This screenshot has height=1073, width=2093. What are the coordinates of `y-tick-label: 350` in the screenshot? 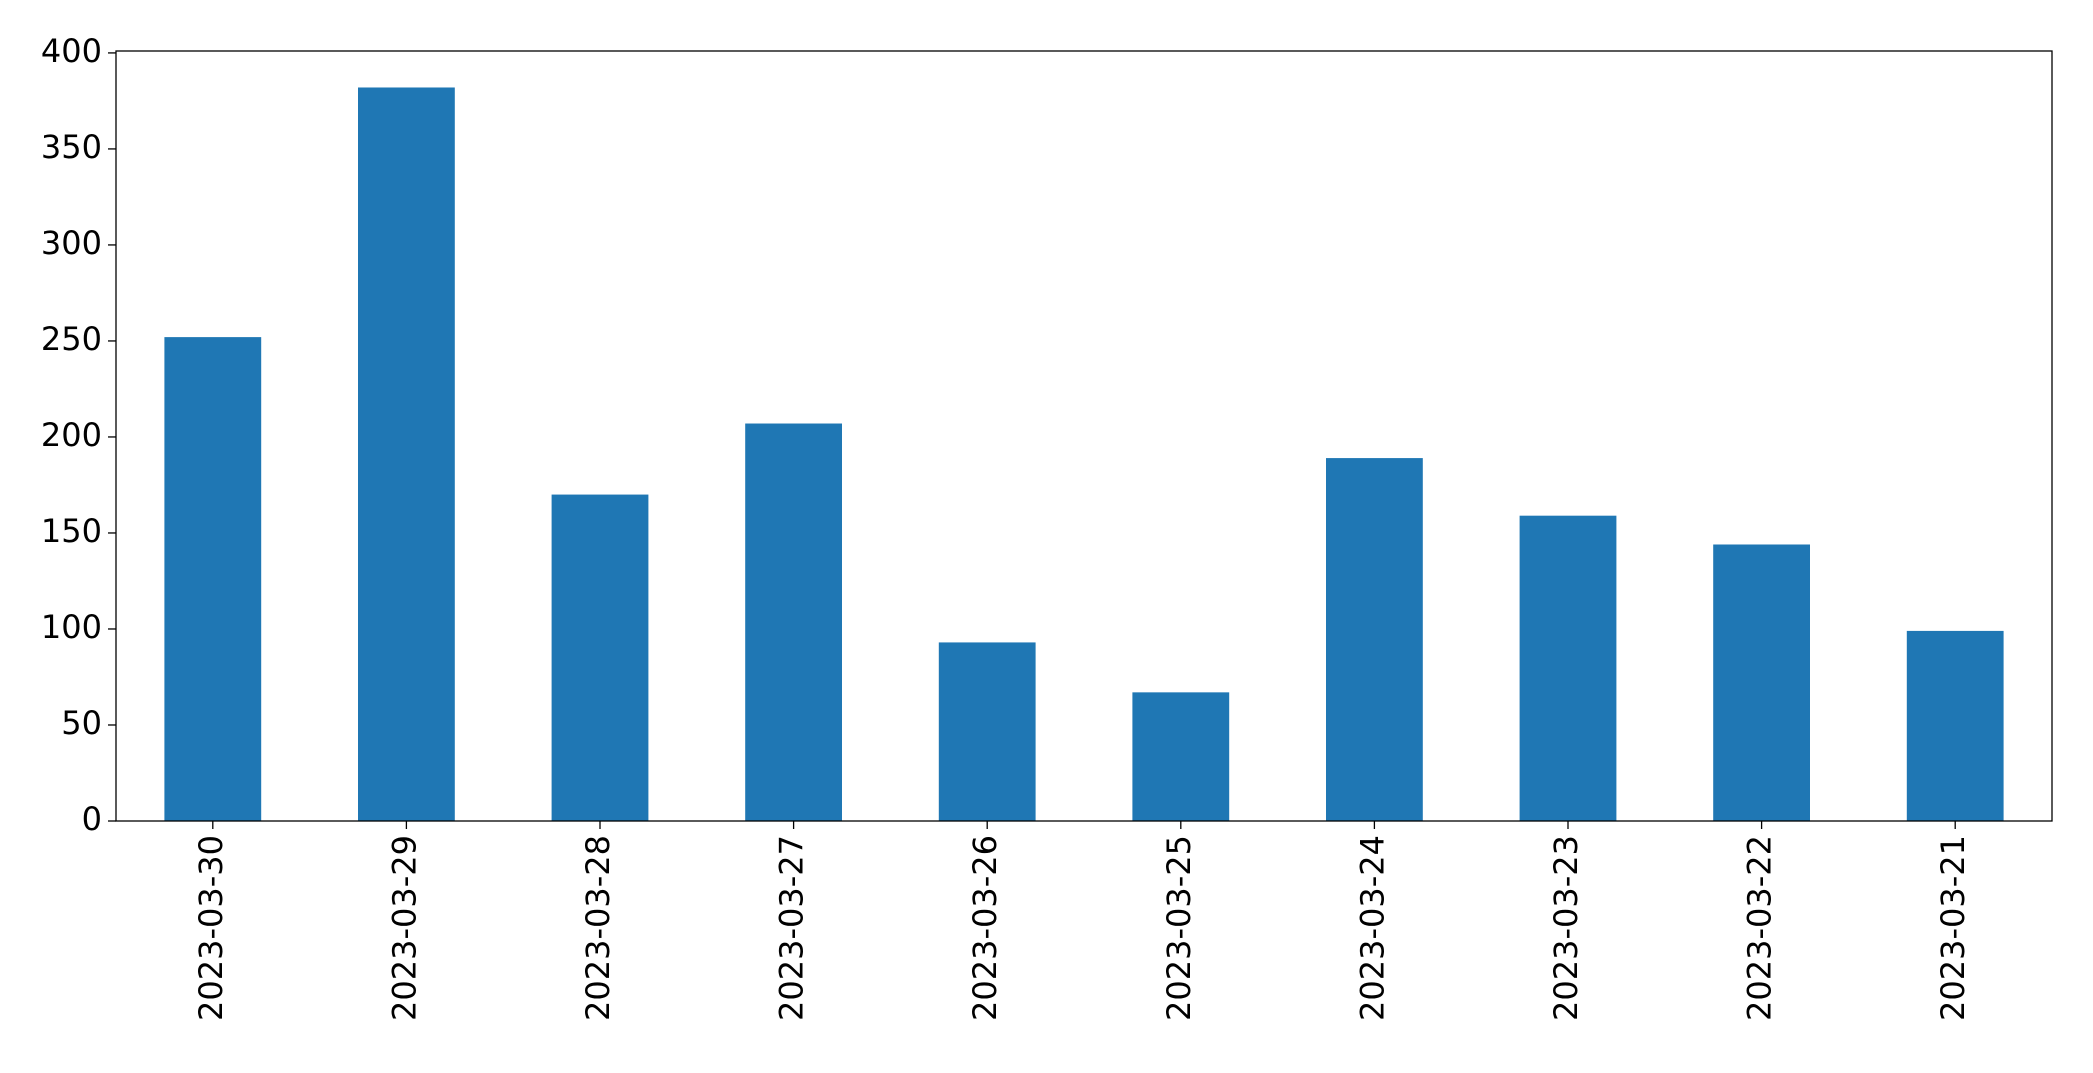 It's located at (71, 147).